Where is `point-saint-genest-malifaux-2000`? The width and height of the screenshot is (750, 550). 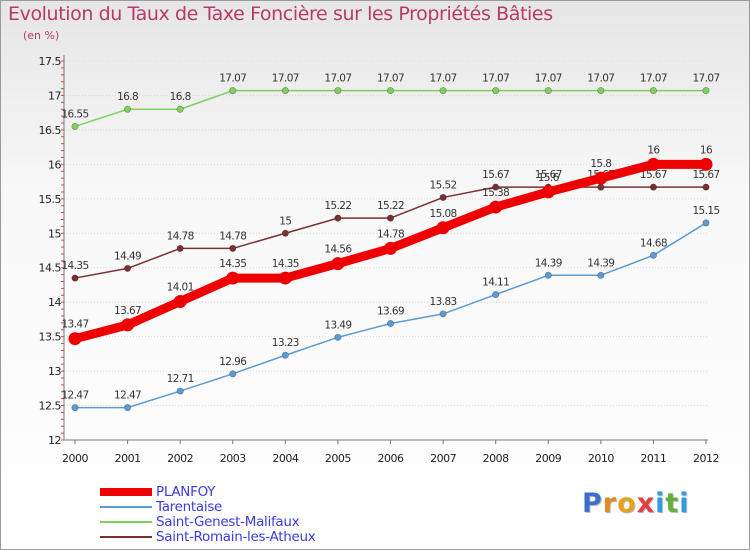
point-saint-genest-malifaux-2000 is located at coordinates (75, 126).